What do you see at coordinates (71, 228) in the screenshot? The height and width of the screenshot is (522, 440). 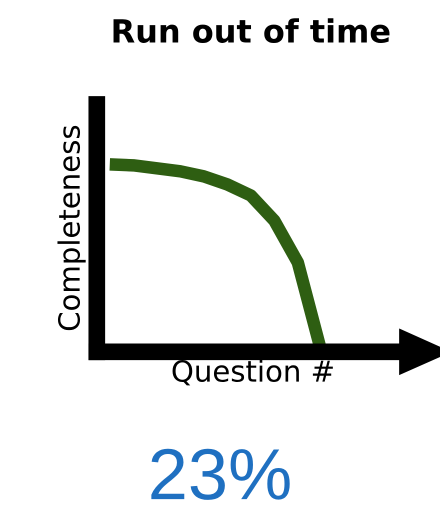 I see `y-axis-title: Completeness` at bounding box center [71, 228].